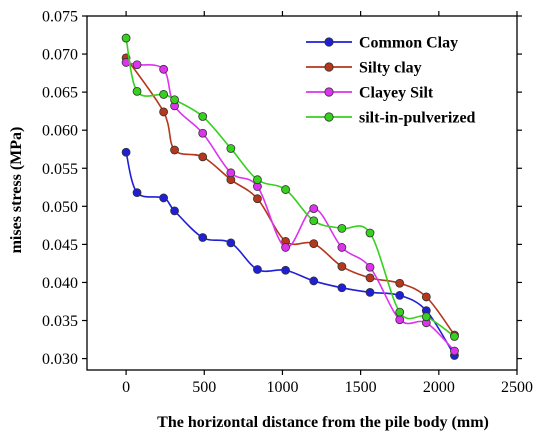  Describe the element at coordinates (60, 359) in the screenshot. I see `y-tick-label: 0.030` at that location.